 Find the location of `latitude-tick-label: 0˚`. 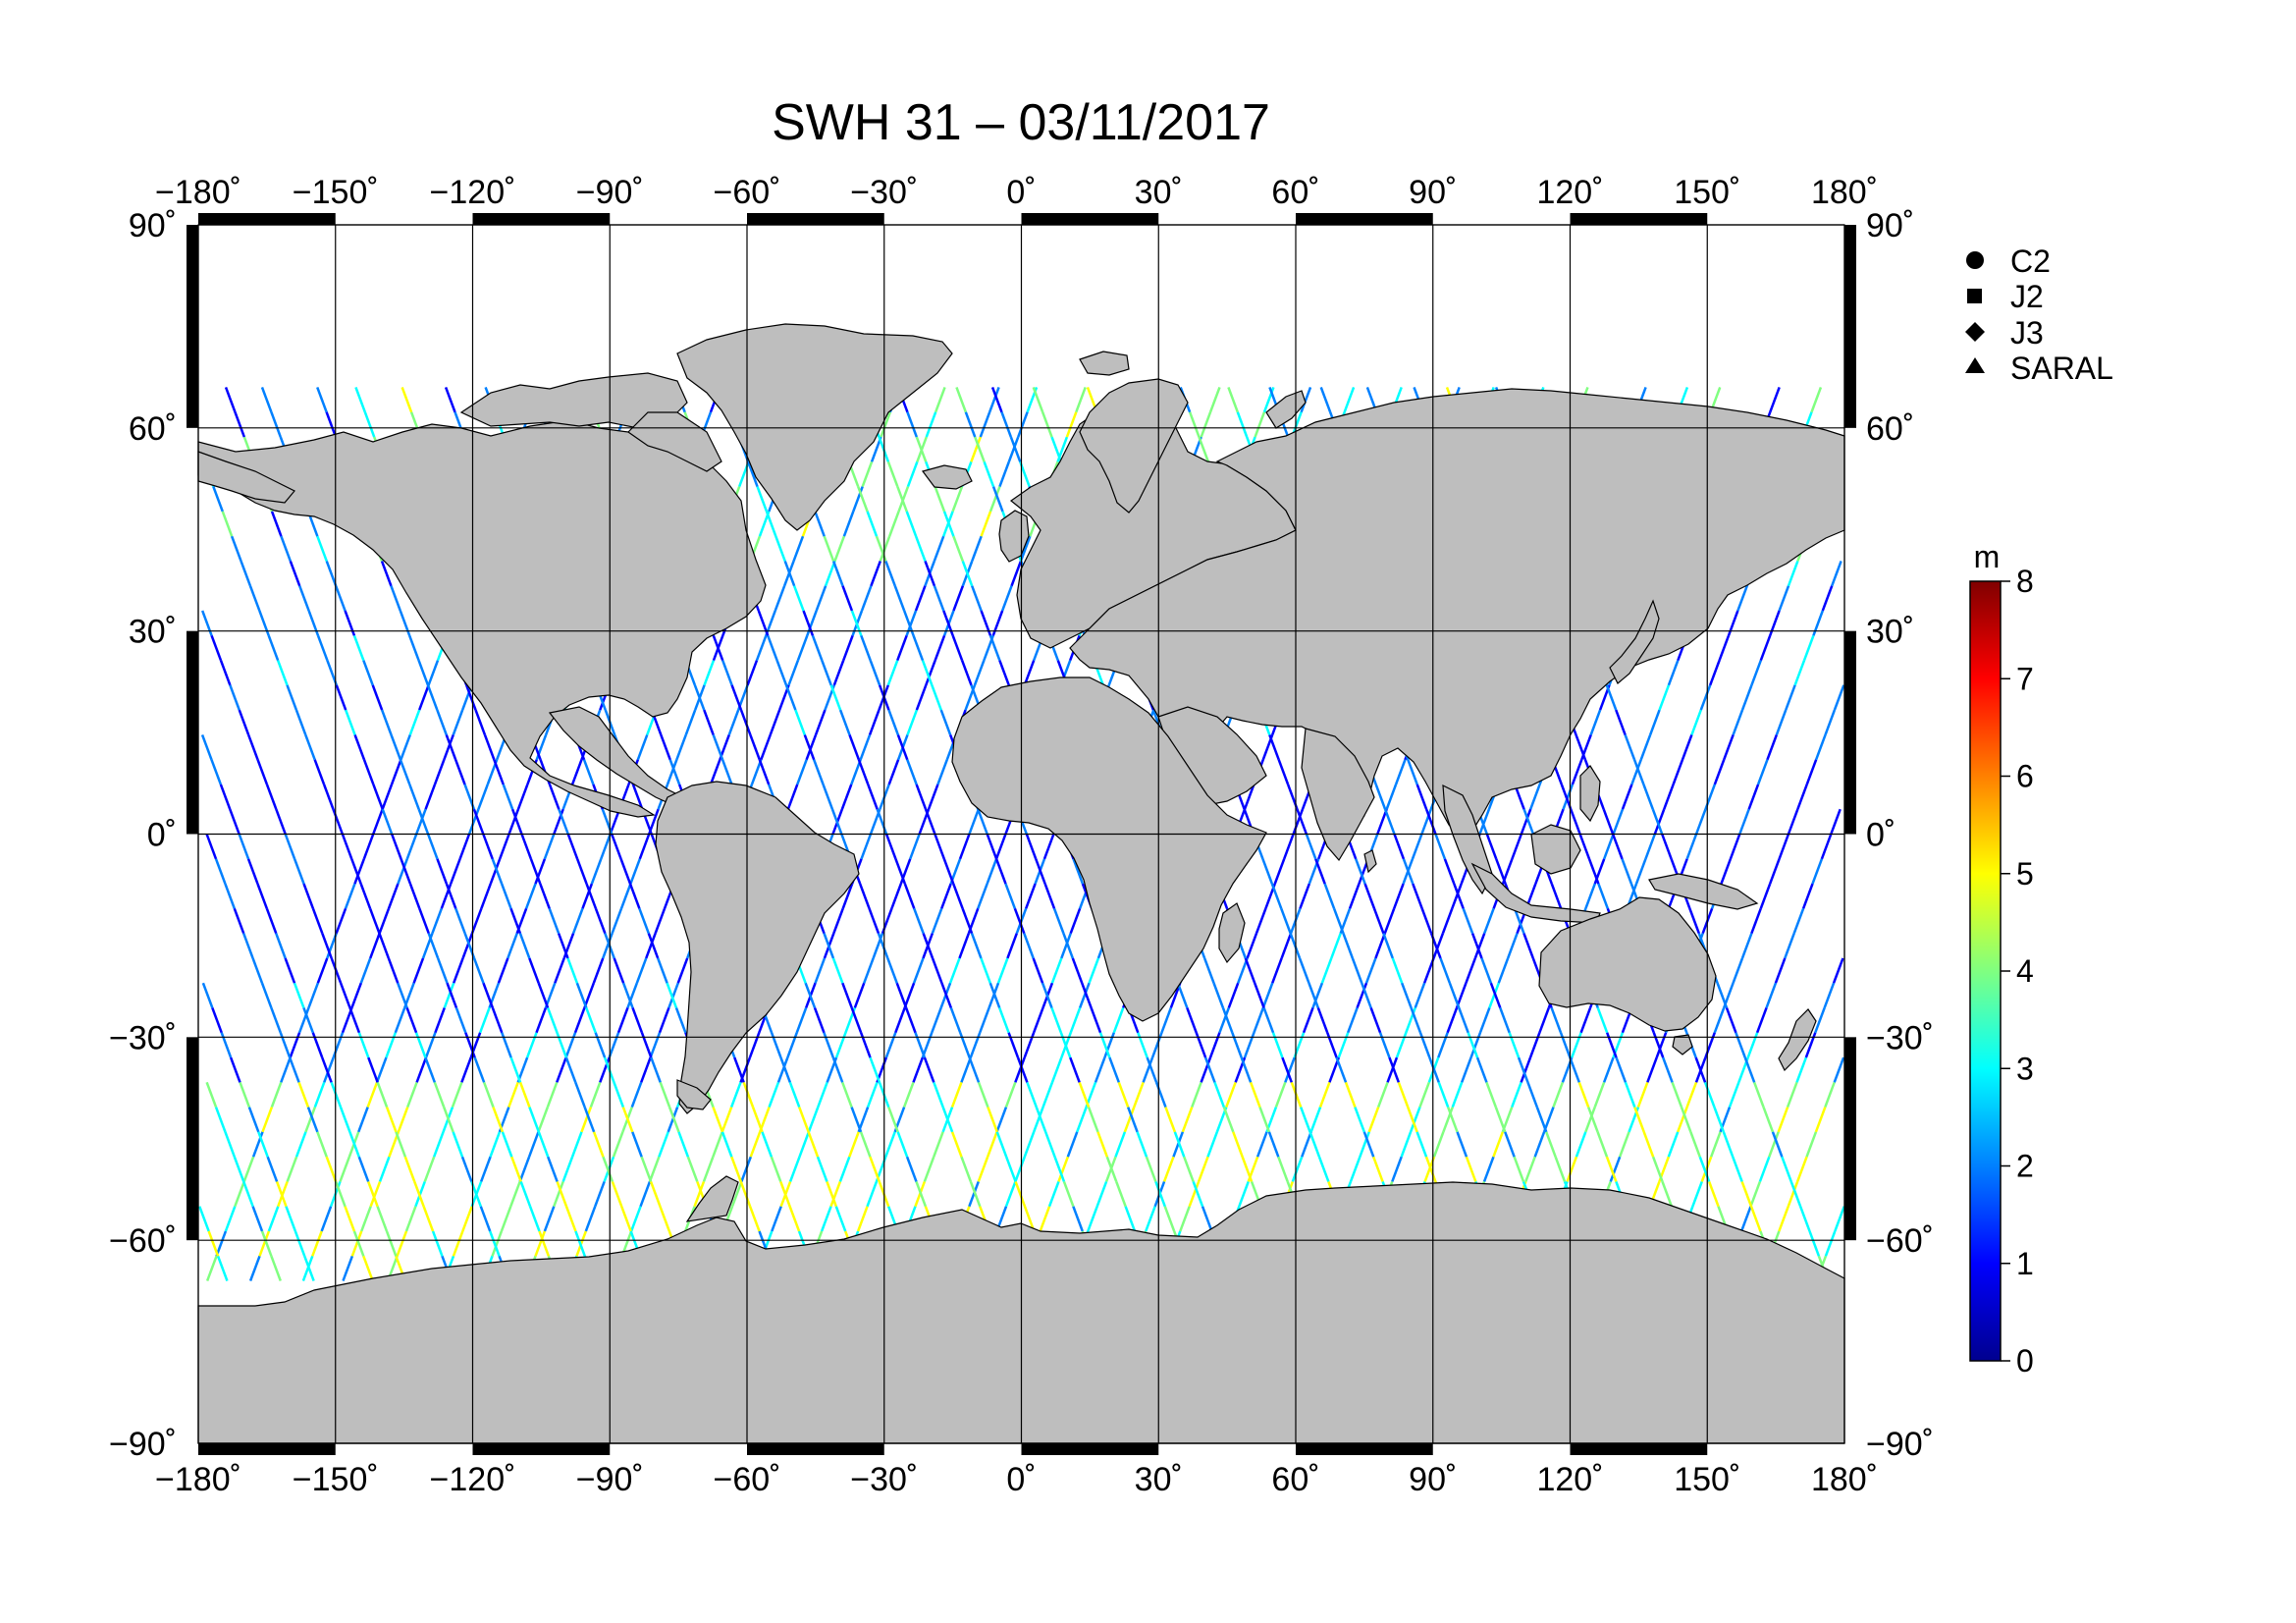

latitude-tick-label: 0˚ is located at coordinates (162, 835).